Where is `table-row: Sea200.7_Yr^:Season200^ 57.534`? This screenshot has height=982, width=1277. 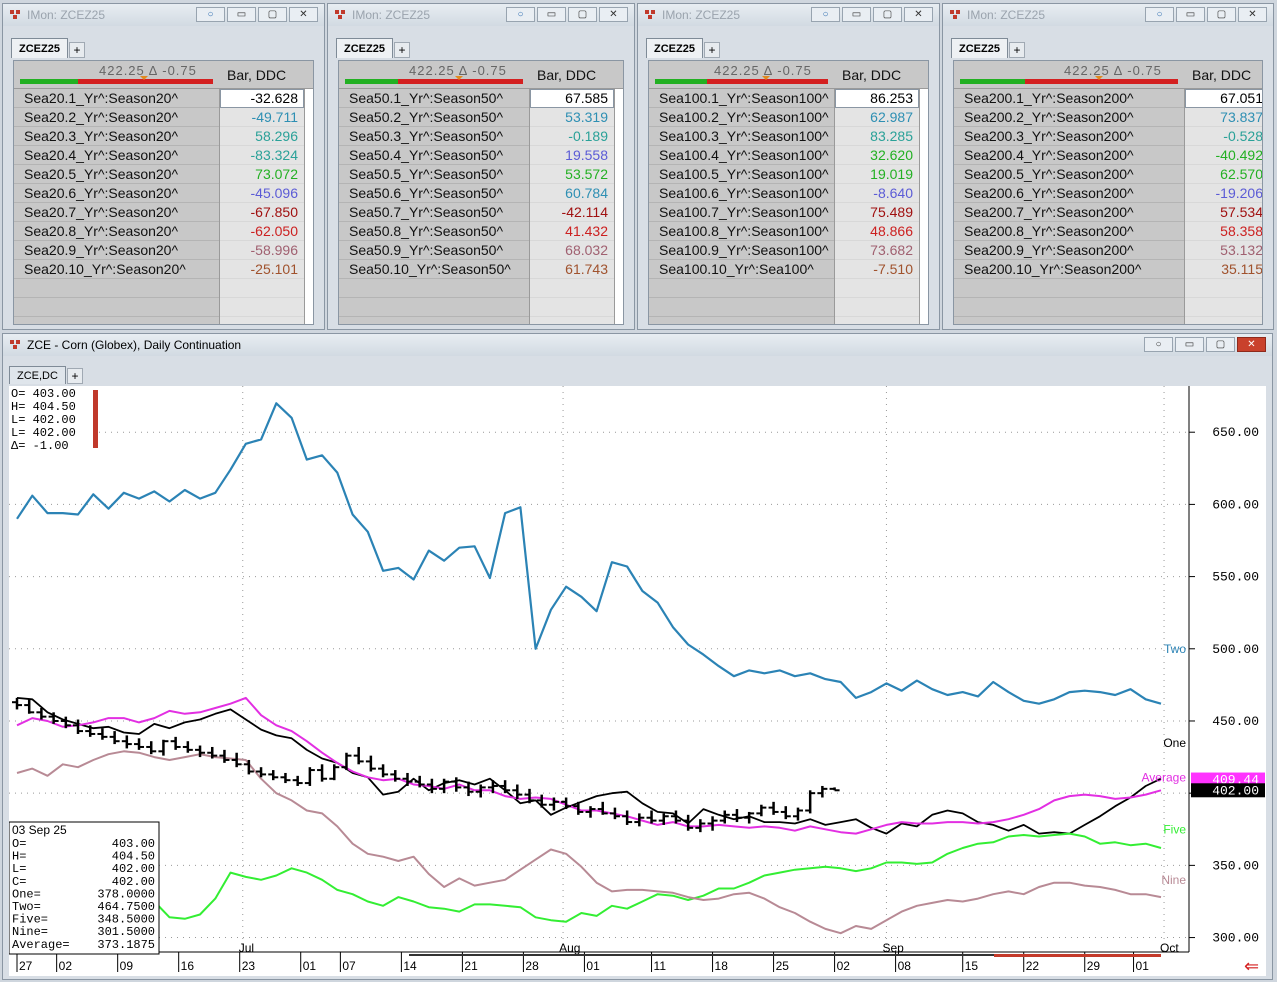
table-row: Sea200.7_Yr^:Season200^ 57.534 is located at coordinates (1108, 212).